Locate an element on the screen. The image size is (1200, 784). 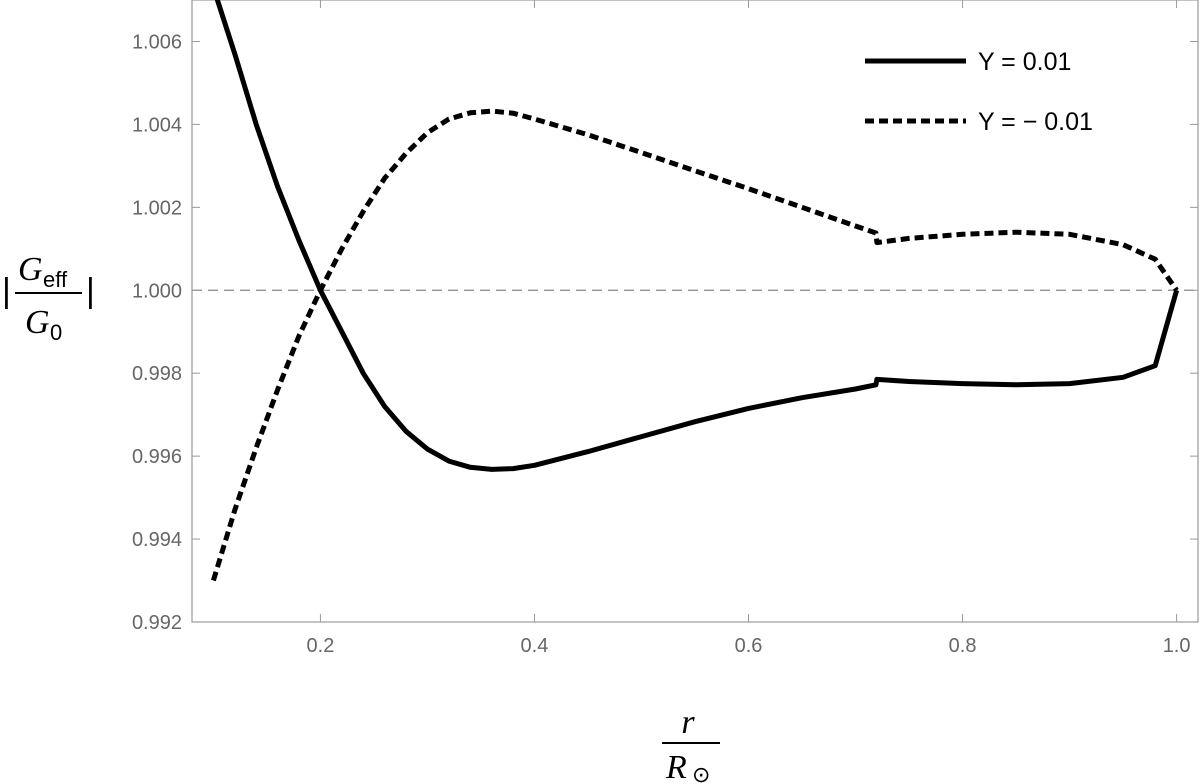
ylabel-denominator-sub: 0 is located at coordinates (56, 332).